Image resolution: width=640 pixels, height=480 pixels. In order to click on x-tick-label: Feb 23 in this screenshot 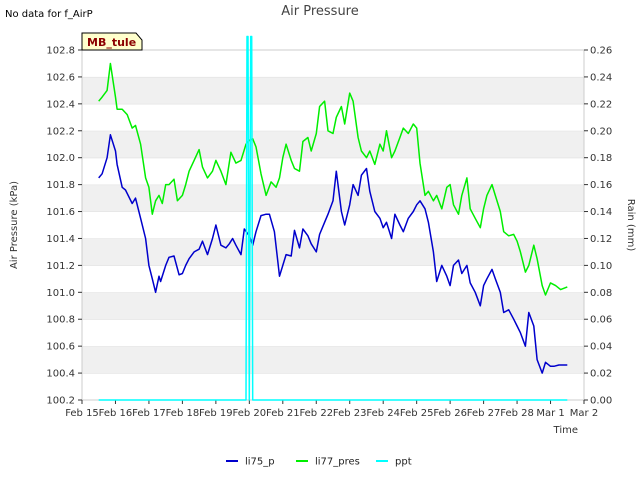, I will do `click(350, 413)`.